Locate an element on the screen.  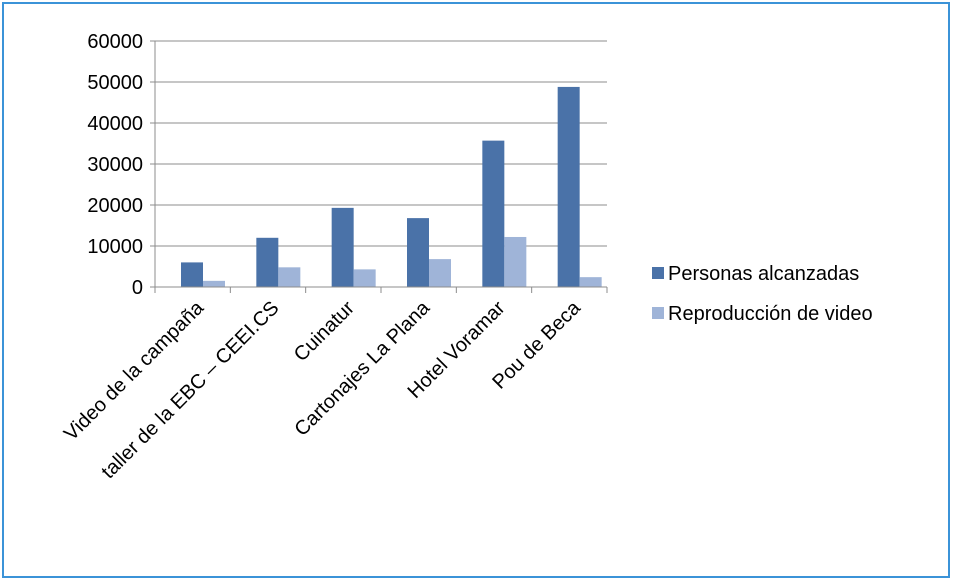
legend-item: Personas alcanzadas is located at coordinates (755, 274).